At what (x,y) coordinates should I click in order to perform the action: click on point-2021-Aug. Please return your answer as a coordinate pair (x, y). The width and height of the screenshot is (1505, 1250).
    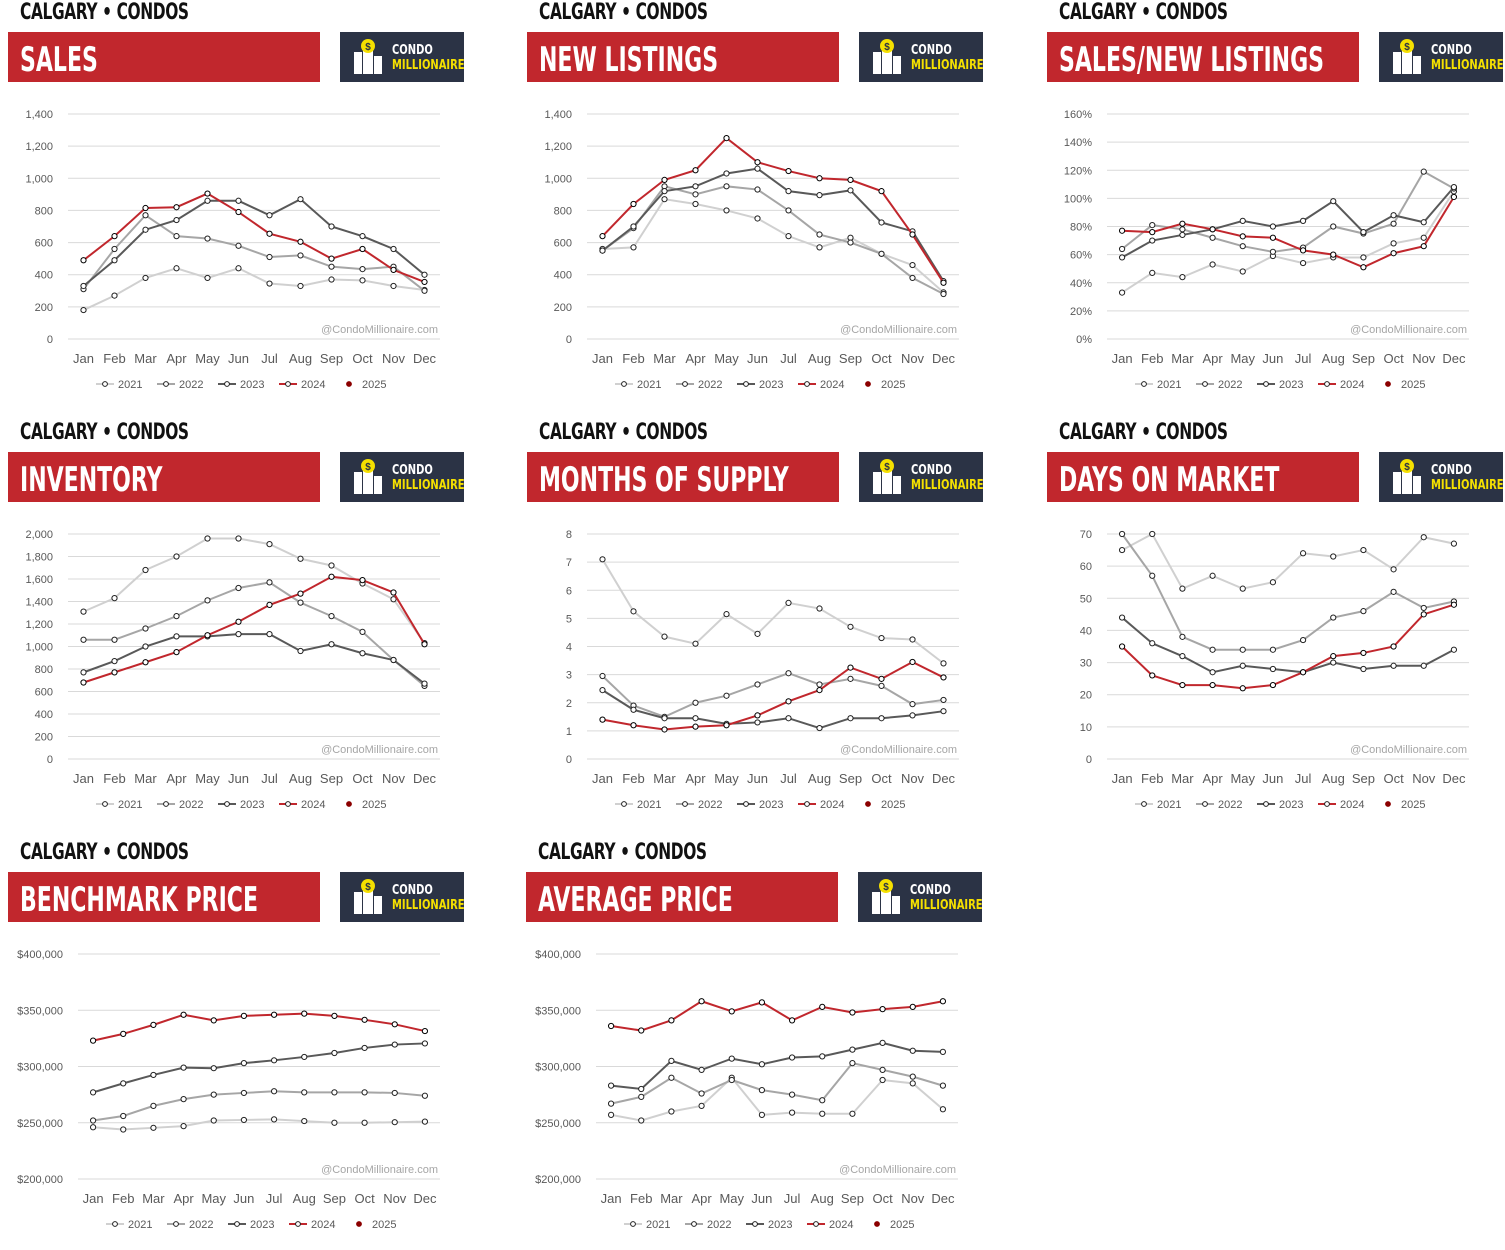
    Looking at the image, I should click on (819, 608).